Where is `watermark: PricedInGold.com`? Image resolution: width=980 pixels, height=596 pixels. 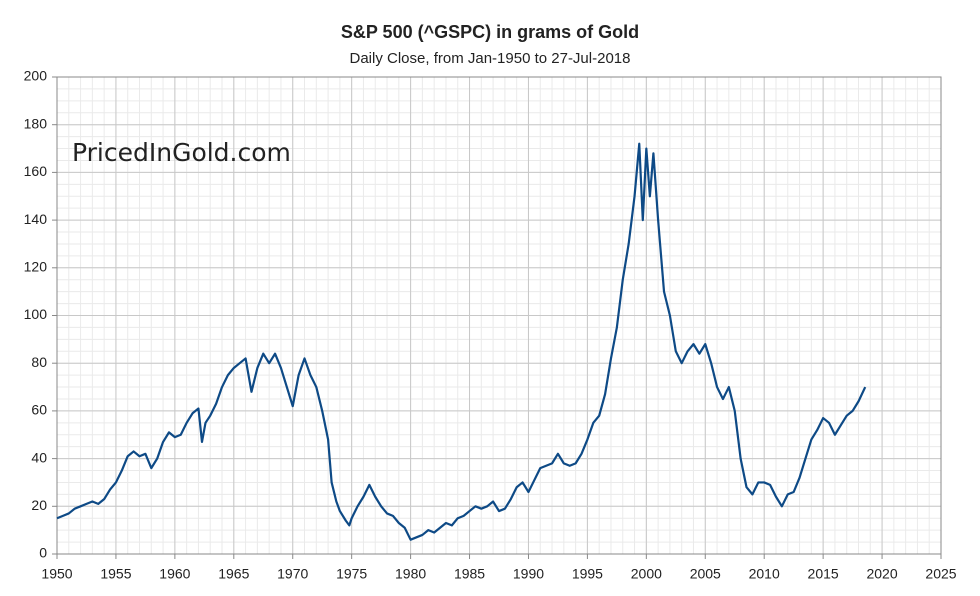
watermark: PricedInGold.com is located at coordinates (181, 152).